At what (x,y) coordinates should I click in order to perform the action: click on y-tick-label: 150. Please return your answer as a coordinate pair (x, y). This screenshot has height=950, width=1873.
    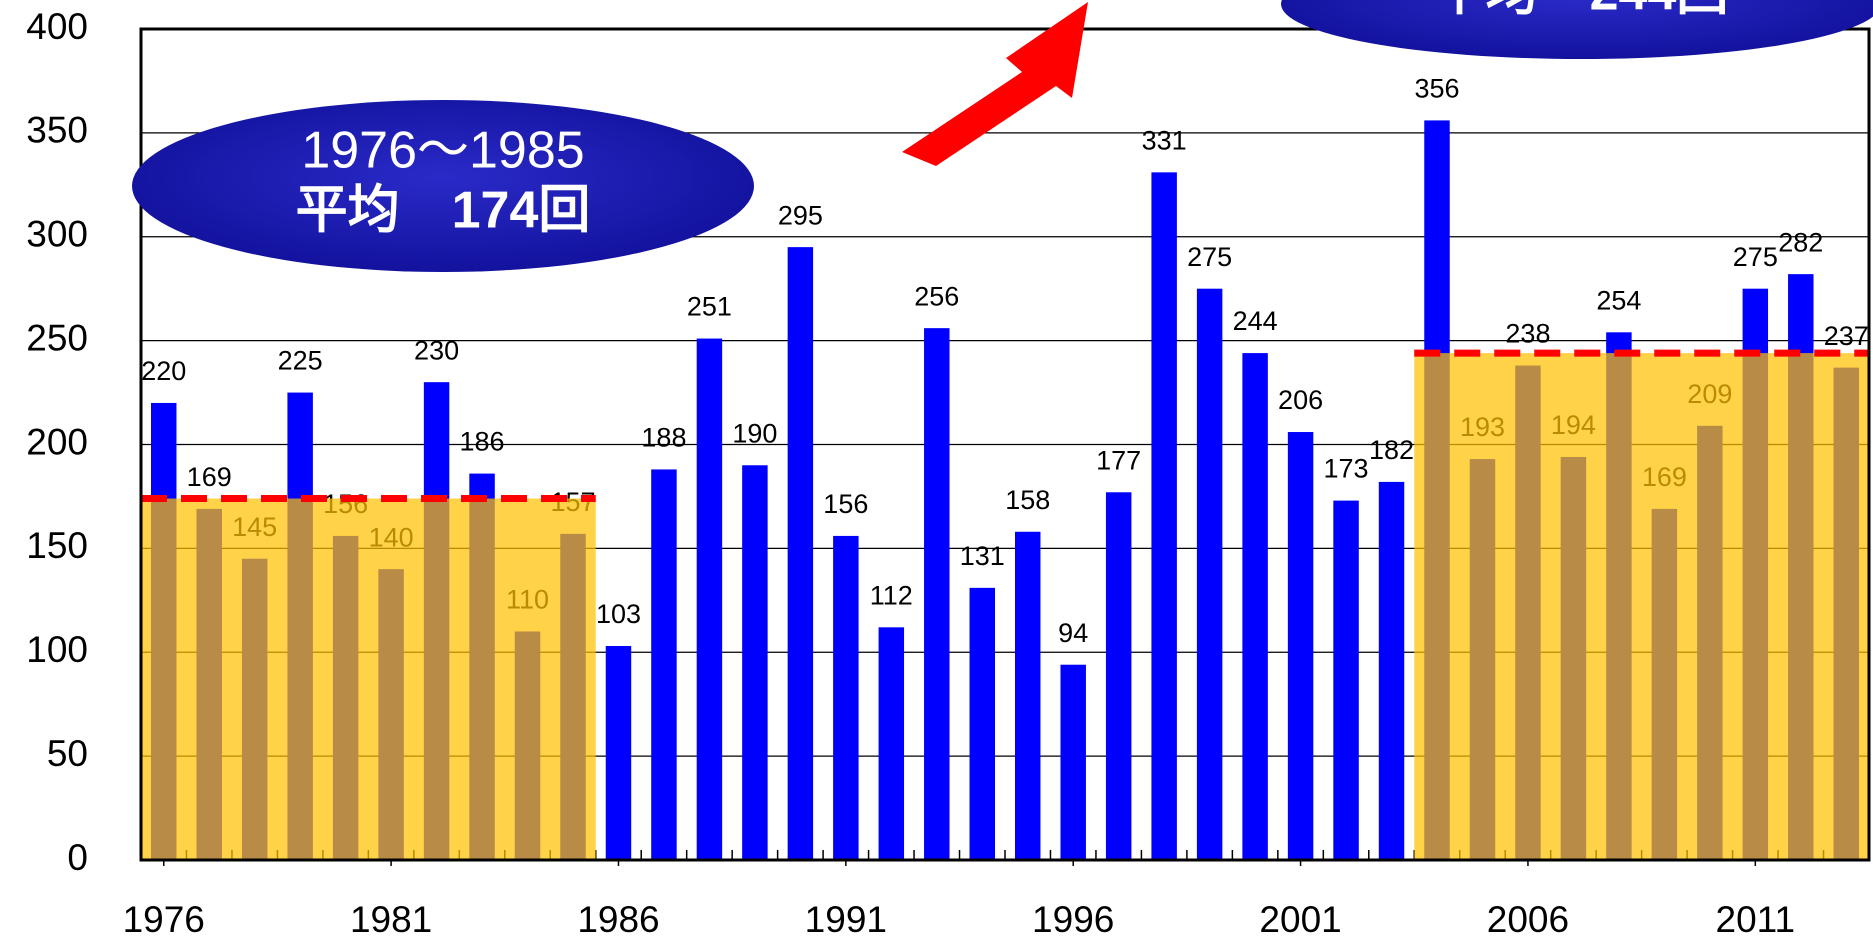
    Looking at the image, I should click on (57, 545).